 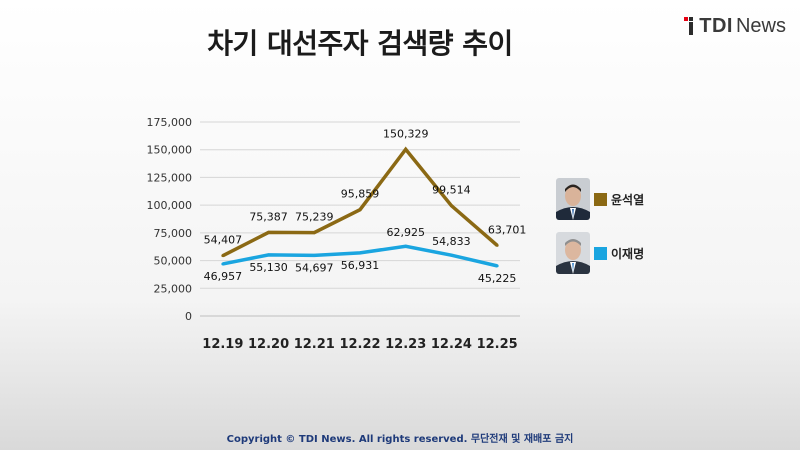 I want to click on data-label: 95,859, so click(x=360, y=194).